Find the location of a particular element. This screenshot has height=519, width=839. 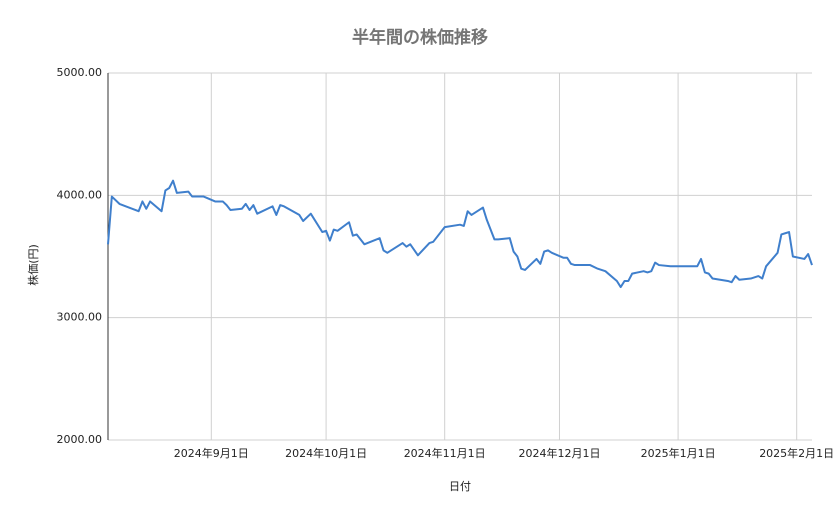

x-tick-label: 2025年1月1日 is located at coordinates (678, 453).